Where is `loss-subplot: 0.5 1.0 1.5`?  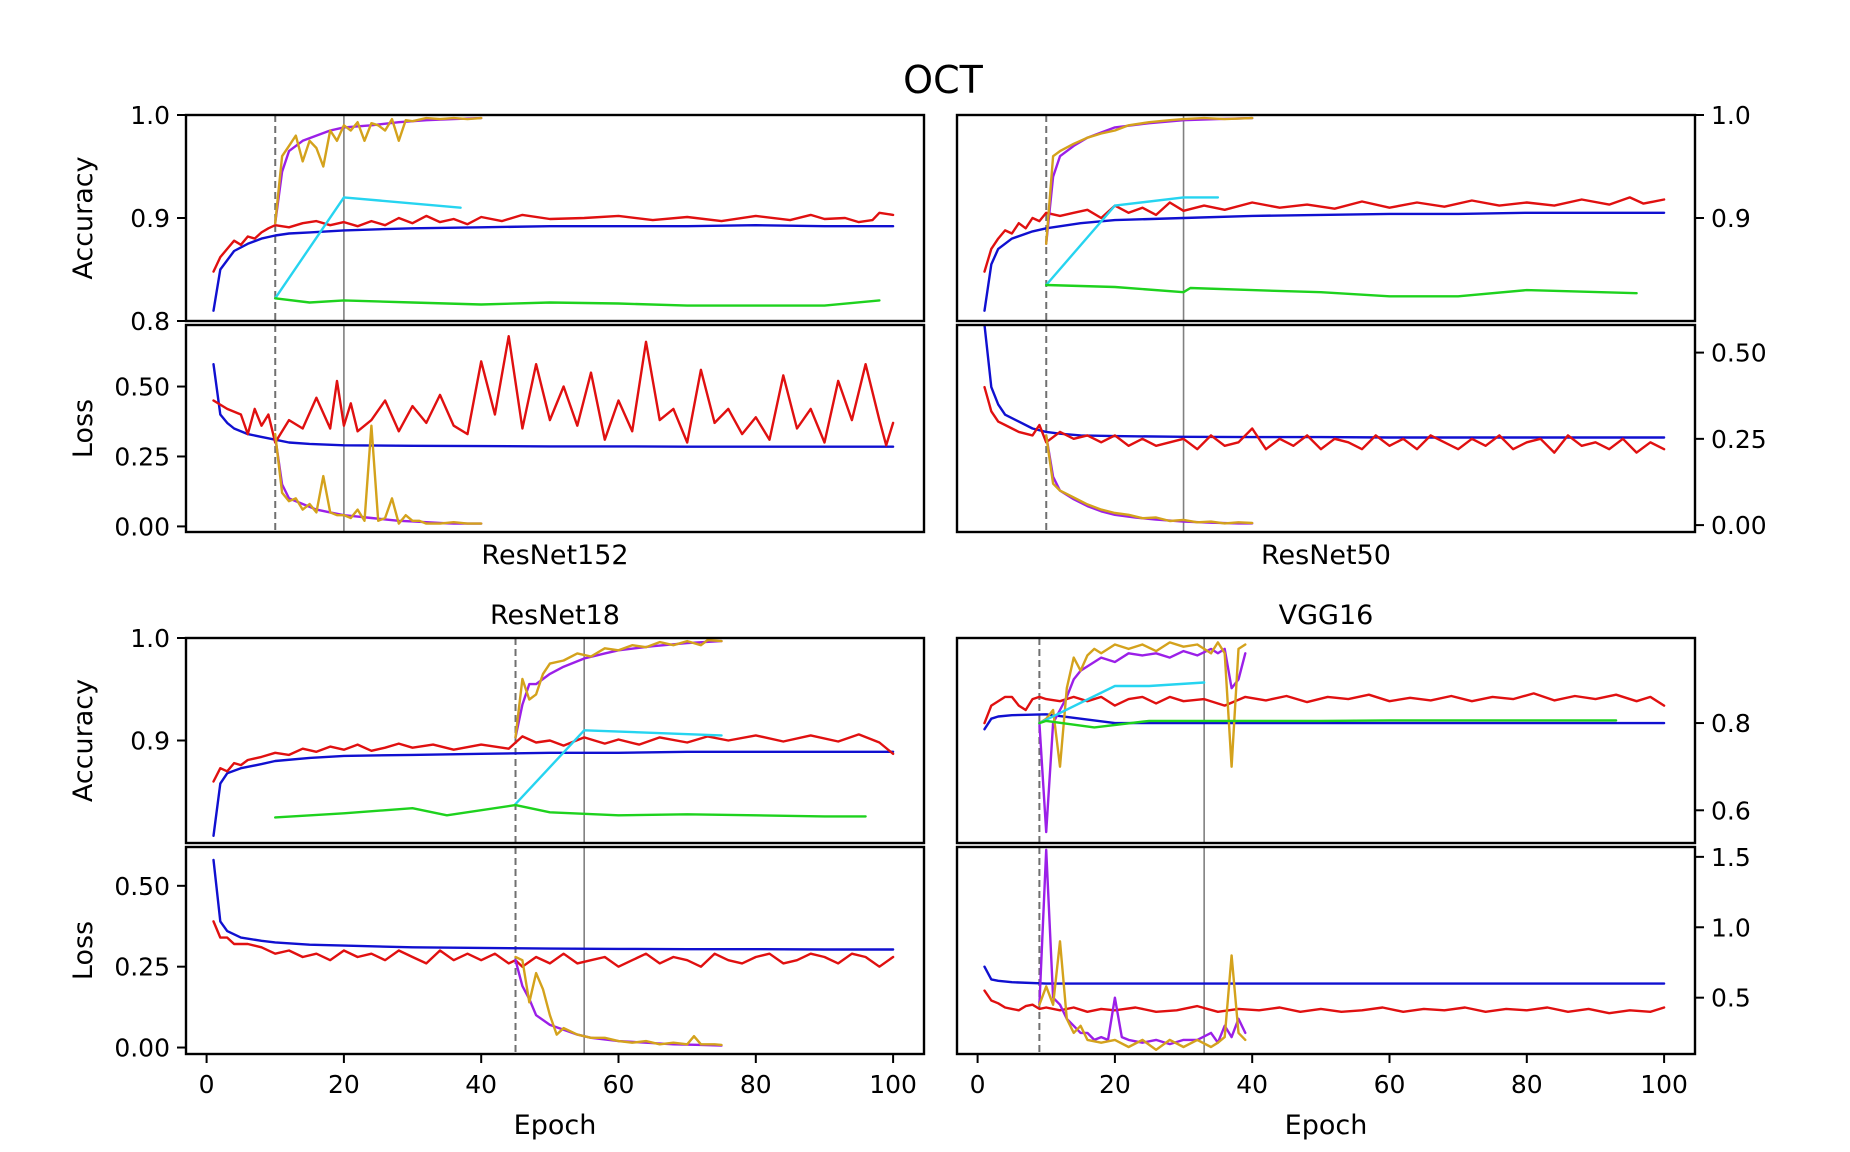 loss-subplot: 0.5 1.0 1.5 is located at coordinates (1353, 949).